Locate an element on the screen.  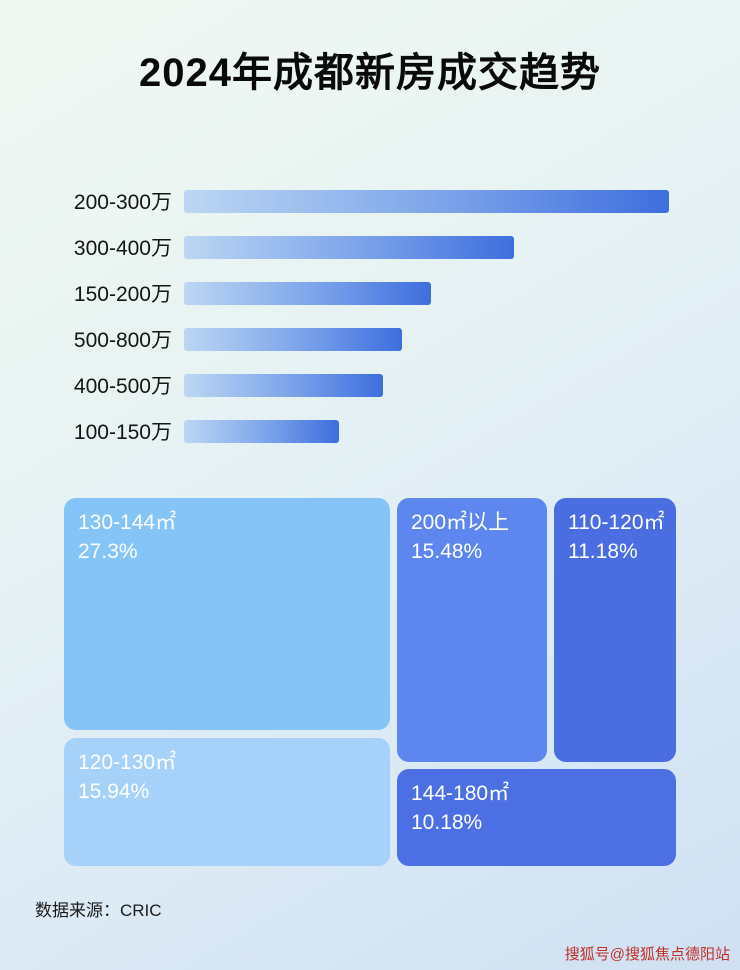
bar-row-400-500: 400-500万 is located at coordinates (370, 385).